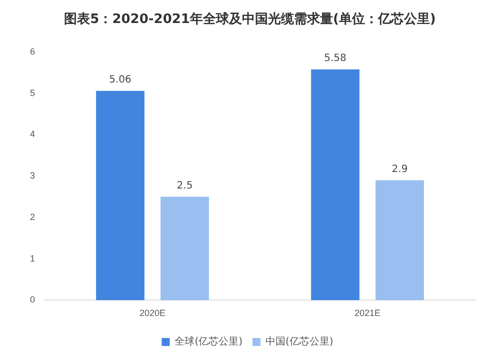 The height and width of the screenshot is (362, 500). Describe the element at coordinates (300, 342) in the screenshot. I see `legend-label: 中国(亿芯公里)` at that location.